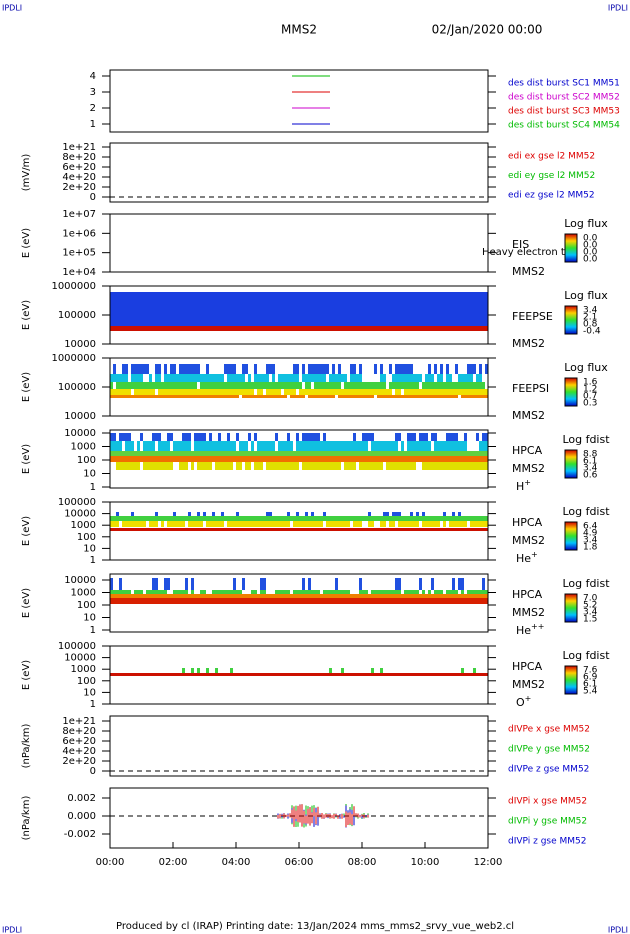 The height and width of the screenshot is (934, 630). I want to click on colorbar-label: 6.9, so click(590, 678).